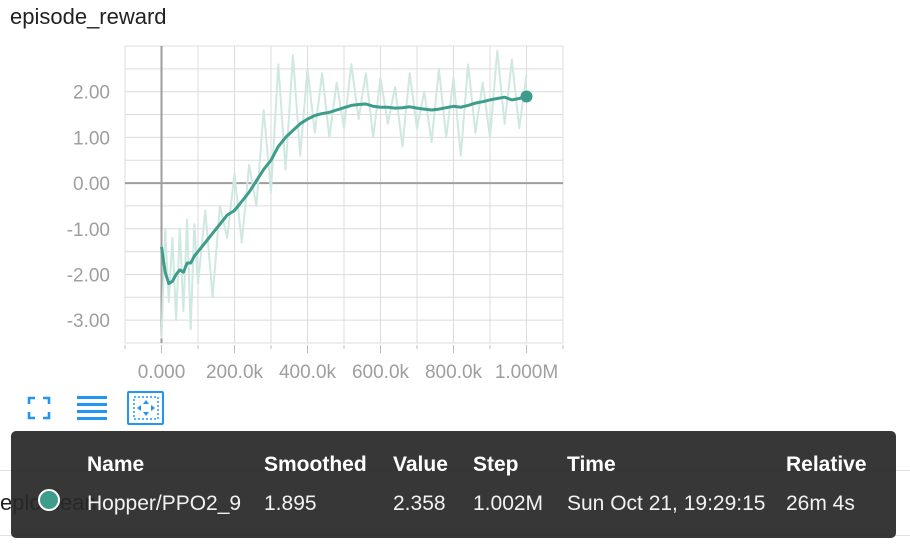  Describe the element at coordinates (91, 184) in the screenshot. I see `y-tick-label: 0.00` at that location.